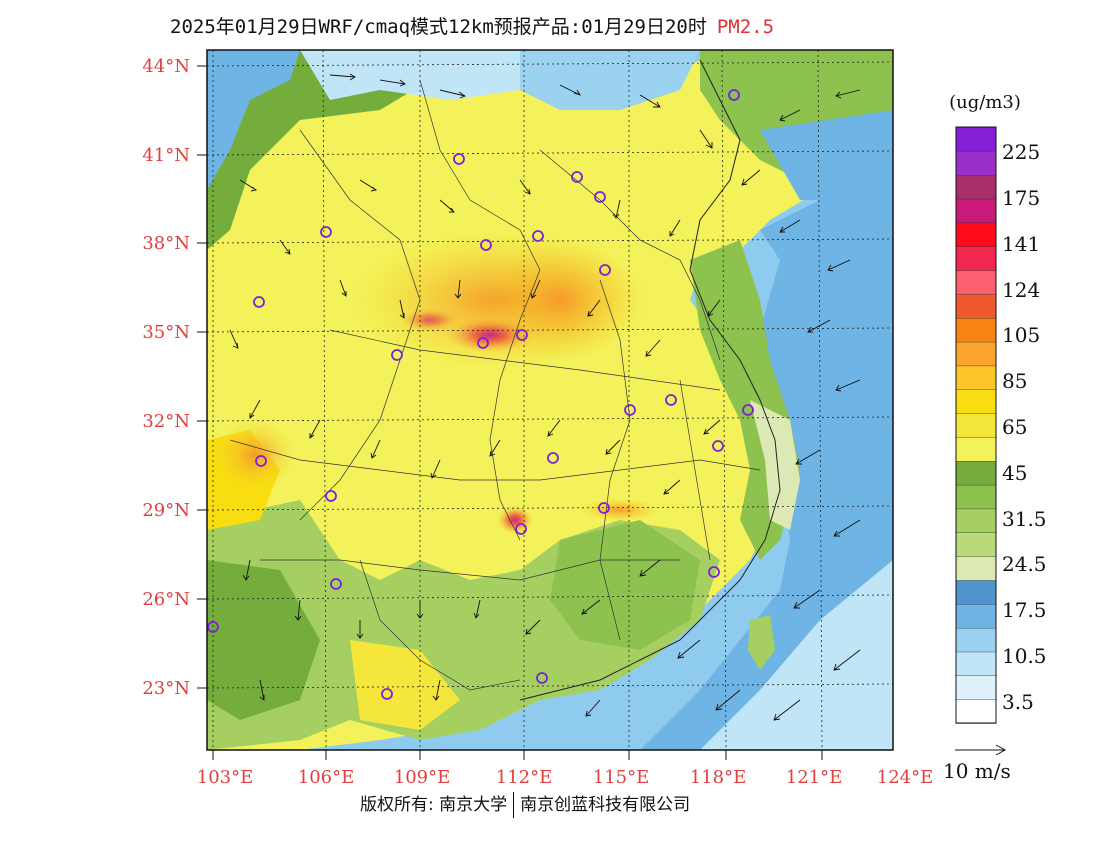 The width and height of the screenshot is (1100, 850). Describe the element at coordinates (166, 155) in the screenshot. I see `lat-label: 41°N` at that location.